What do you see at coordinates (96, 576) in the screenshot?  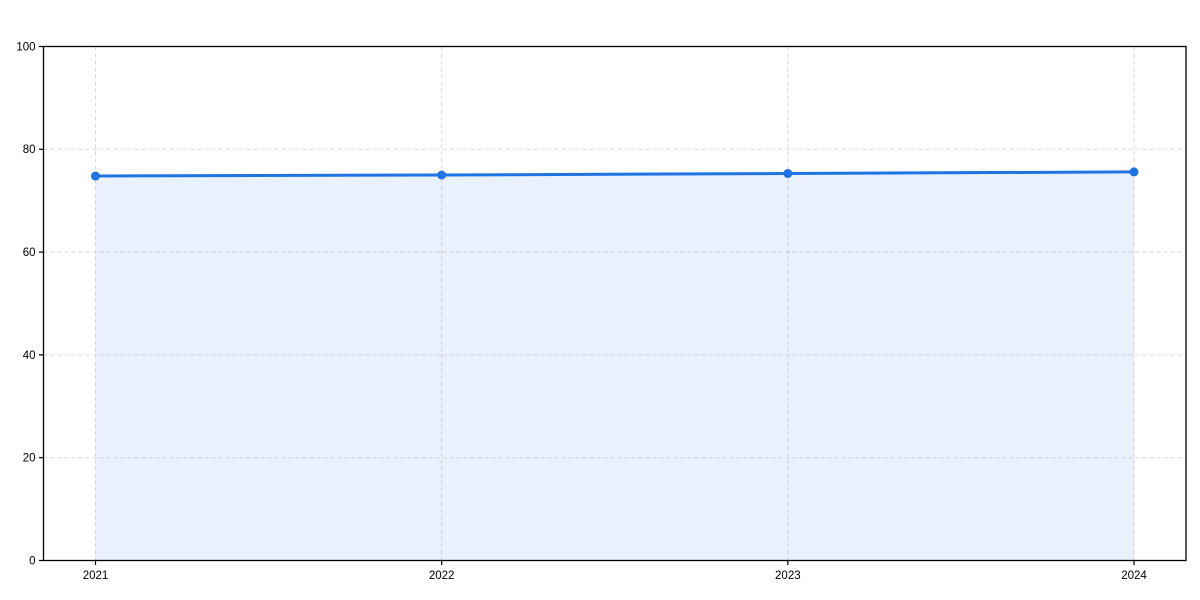 I see `x-tick-label: 2021` at bounding box center [96, 576].